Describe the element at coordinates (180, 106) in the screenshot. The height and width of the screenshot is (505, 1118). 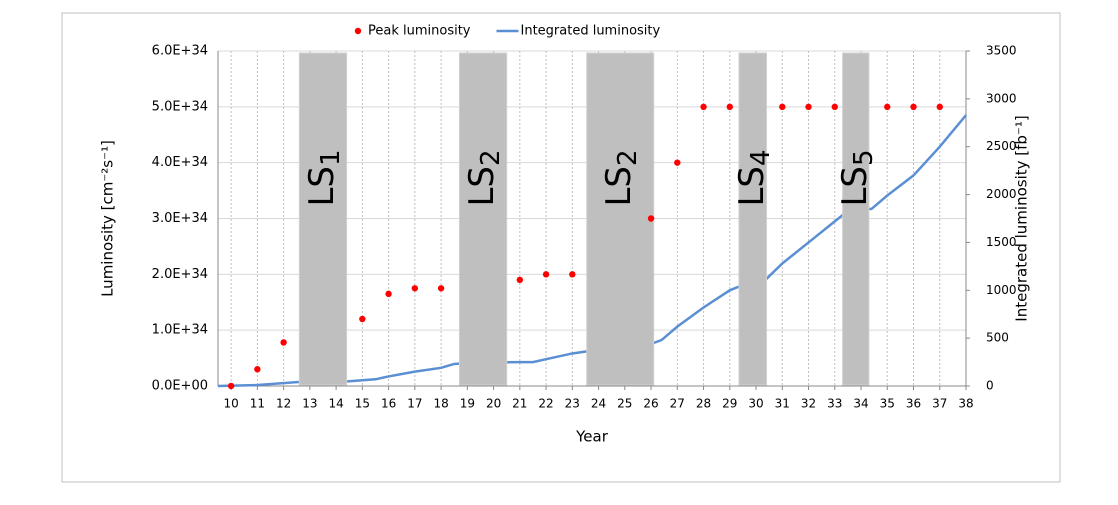
I see `y-tick-label: 5.0E+34` at that location.